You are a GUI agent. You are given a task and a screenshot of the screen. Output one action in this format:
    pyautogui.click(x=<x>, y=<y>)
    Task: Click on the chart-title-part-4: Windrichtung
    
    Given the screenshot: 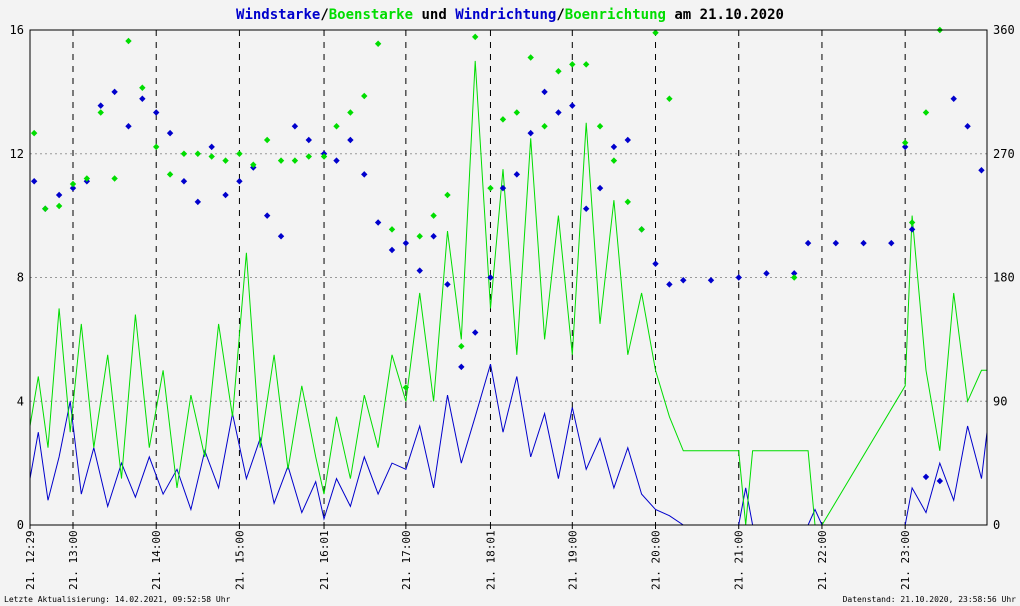 What is the action you would take?
    pyautogui.click(x=505, y=15)
    